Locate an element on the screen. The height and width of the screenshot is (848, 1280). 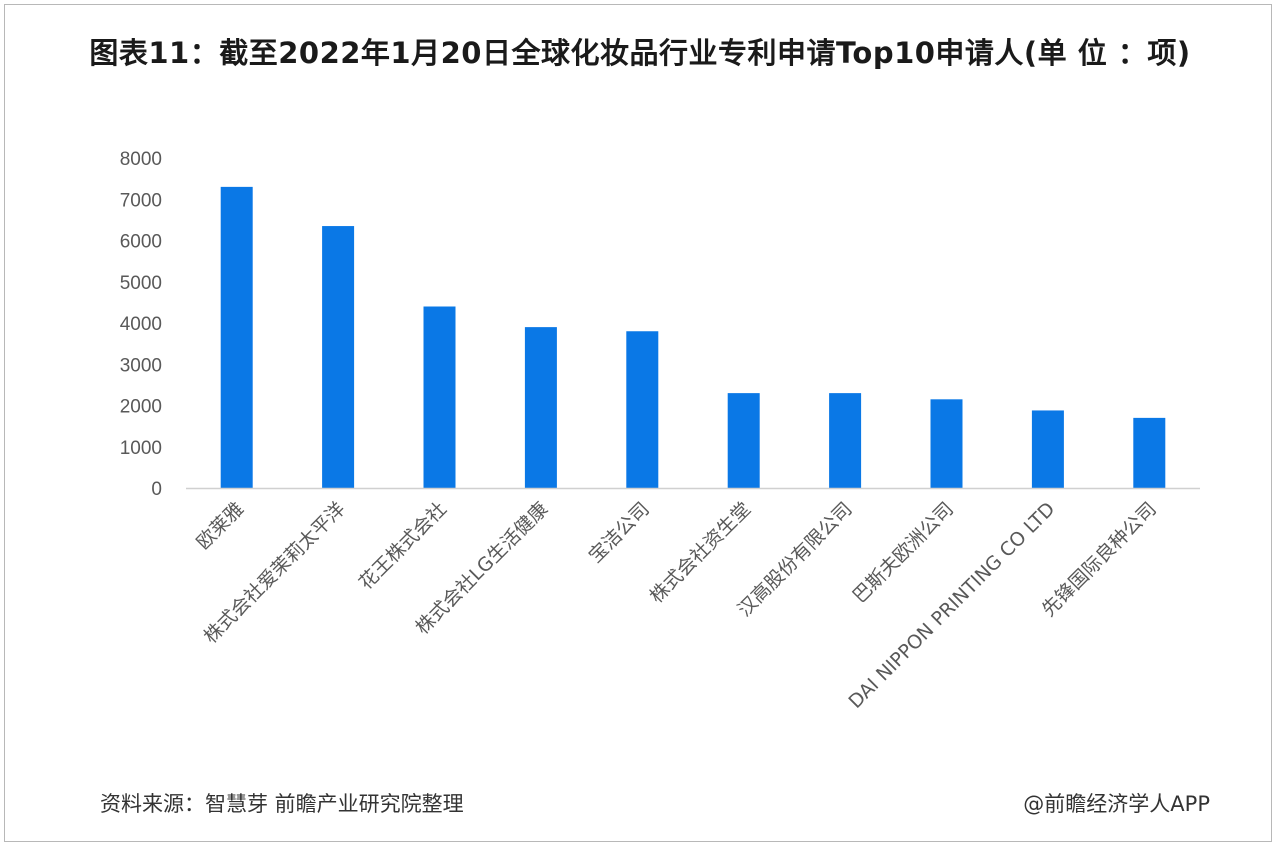
y-tick-label: 0 is located at coordinates (156, 489).